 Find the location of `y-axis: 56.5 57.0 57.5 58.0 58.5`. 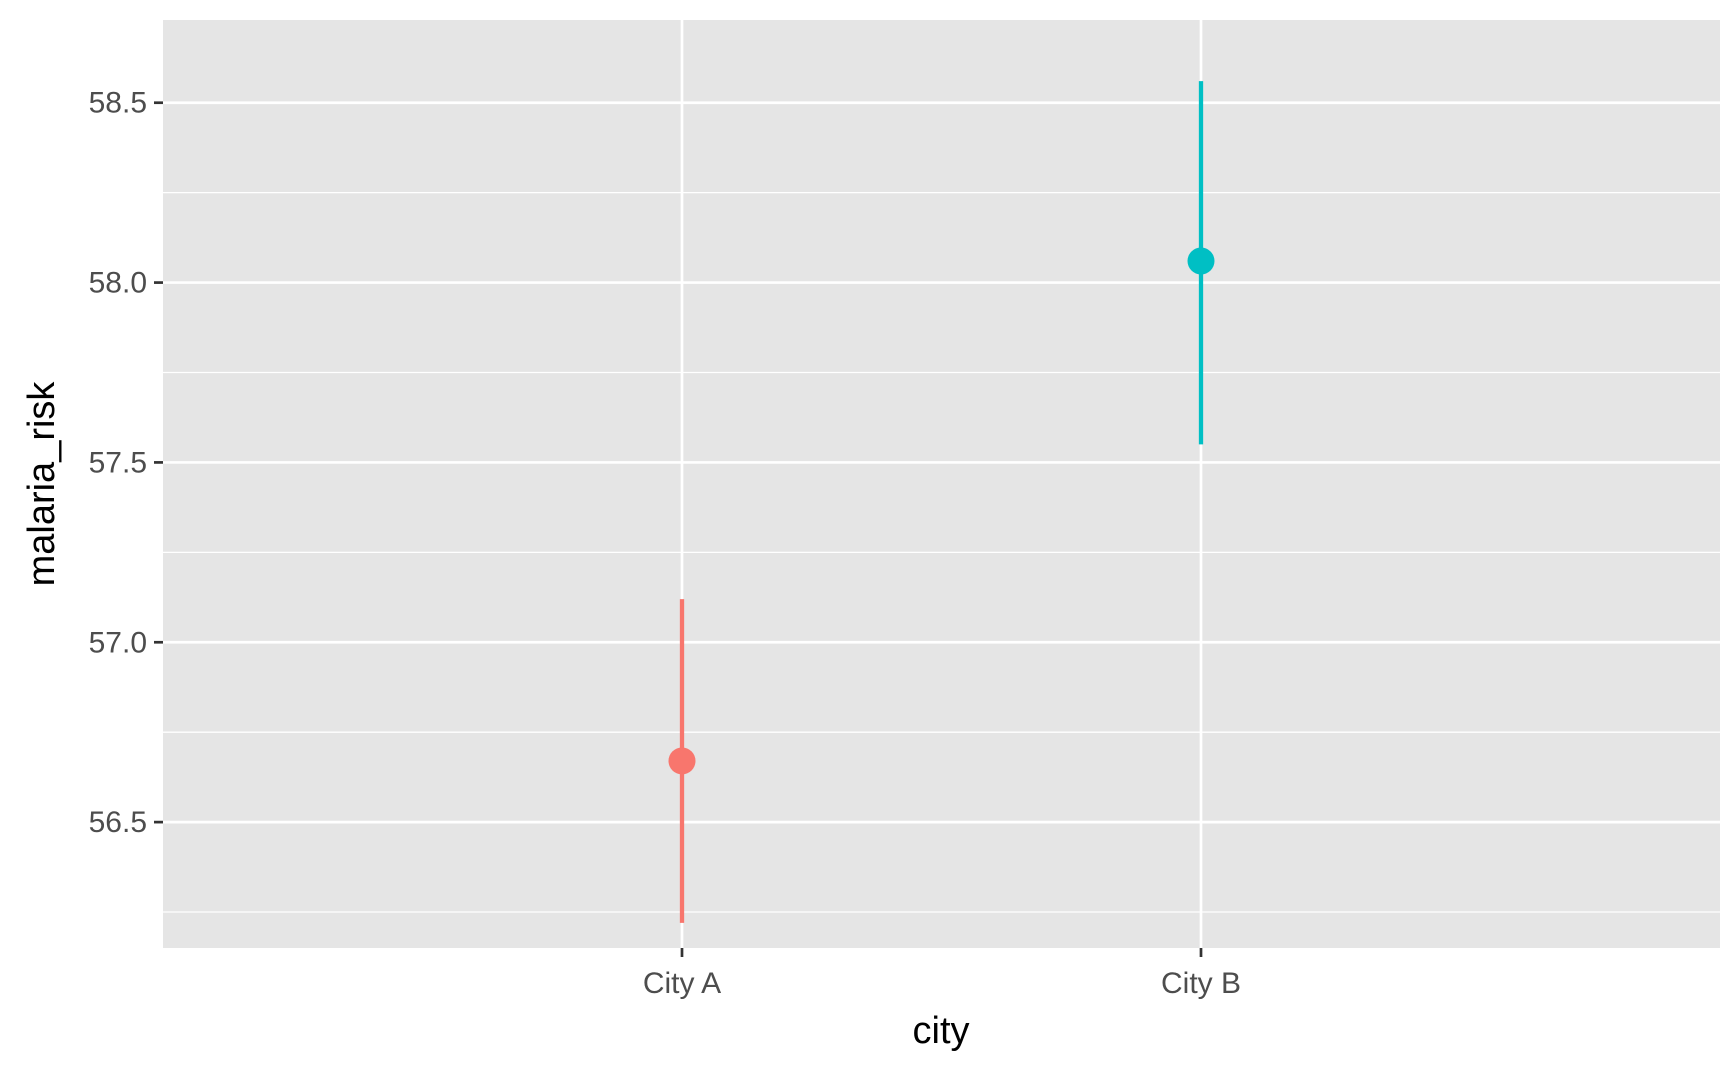

y-axis: 56.5 57.0 57.5 58.0 58.5 is located at coordinates (126, 463).